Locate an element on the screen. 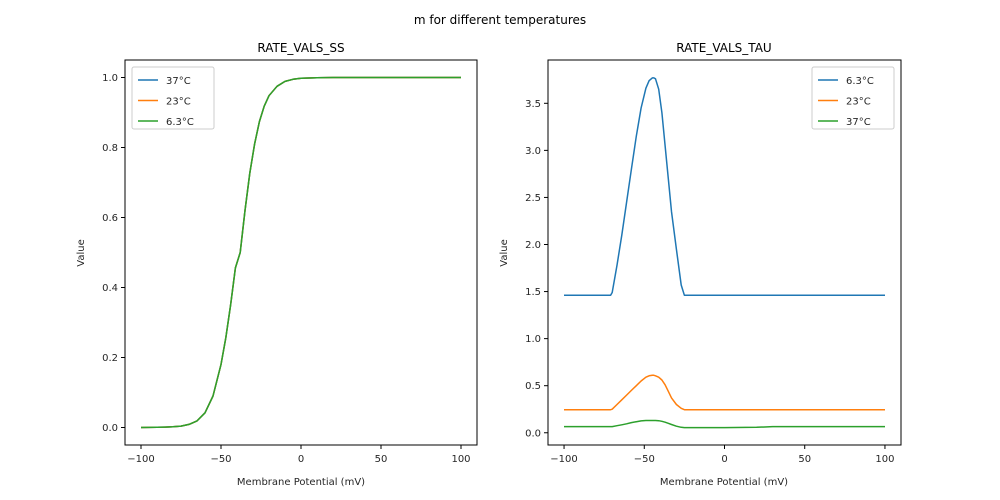  series-line-23C-tau is located at coordinates (724, 392).